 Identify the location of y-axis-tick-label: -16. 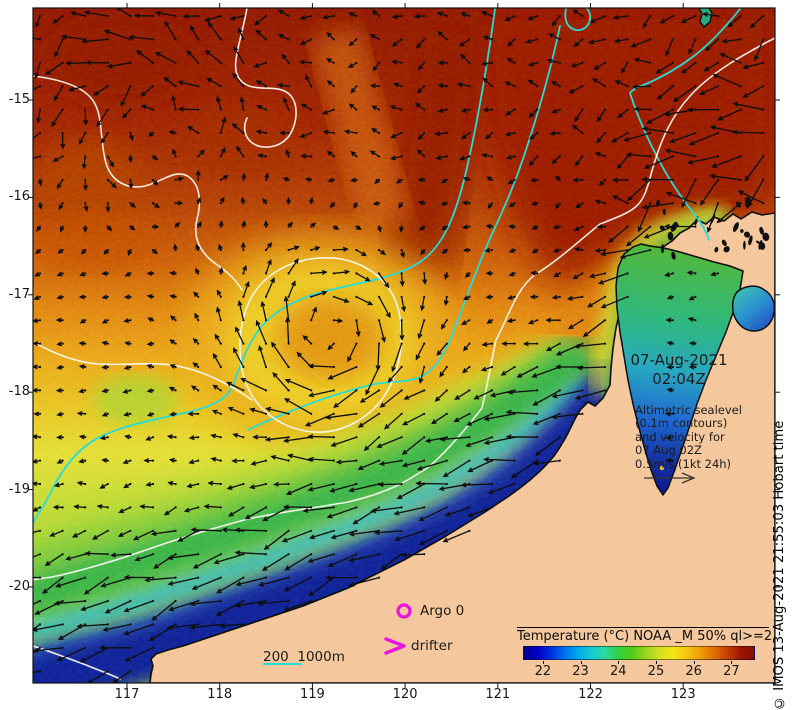
(19, 197).